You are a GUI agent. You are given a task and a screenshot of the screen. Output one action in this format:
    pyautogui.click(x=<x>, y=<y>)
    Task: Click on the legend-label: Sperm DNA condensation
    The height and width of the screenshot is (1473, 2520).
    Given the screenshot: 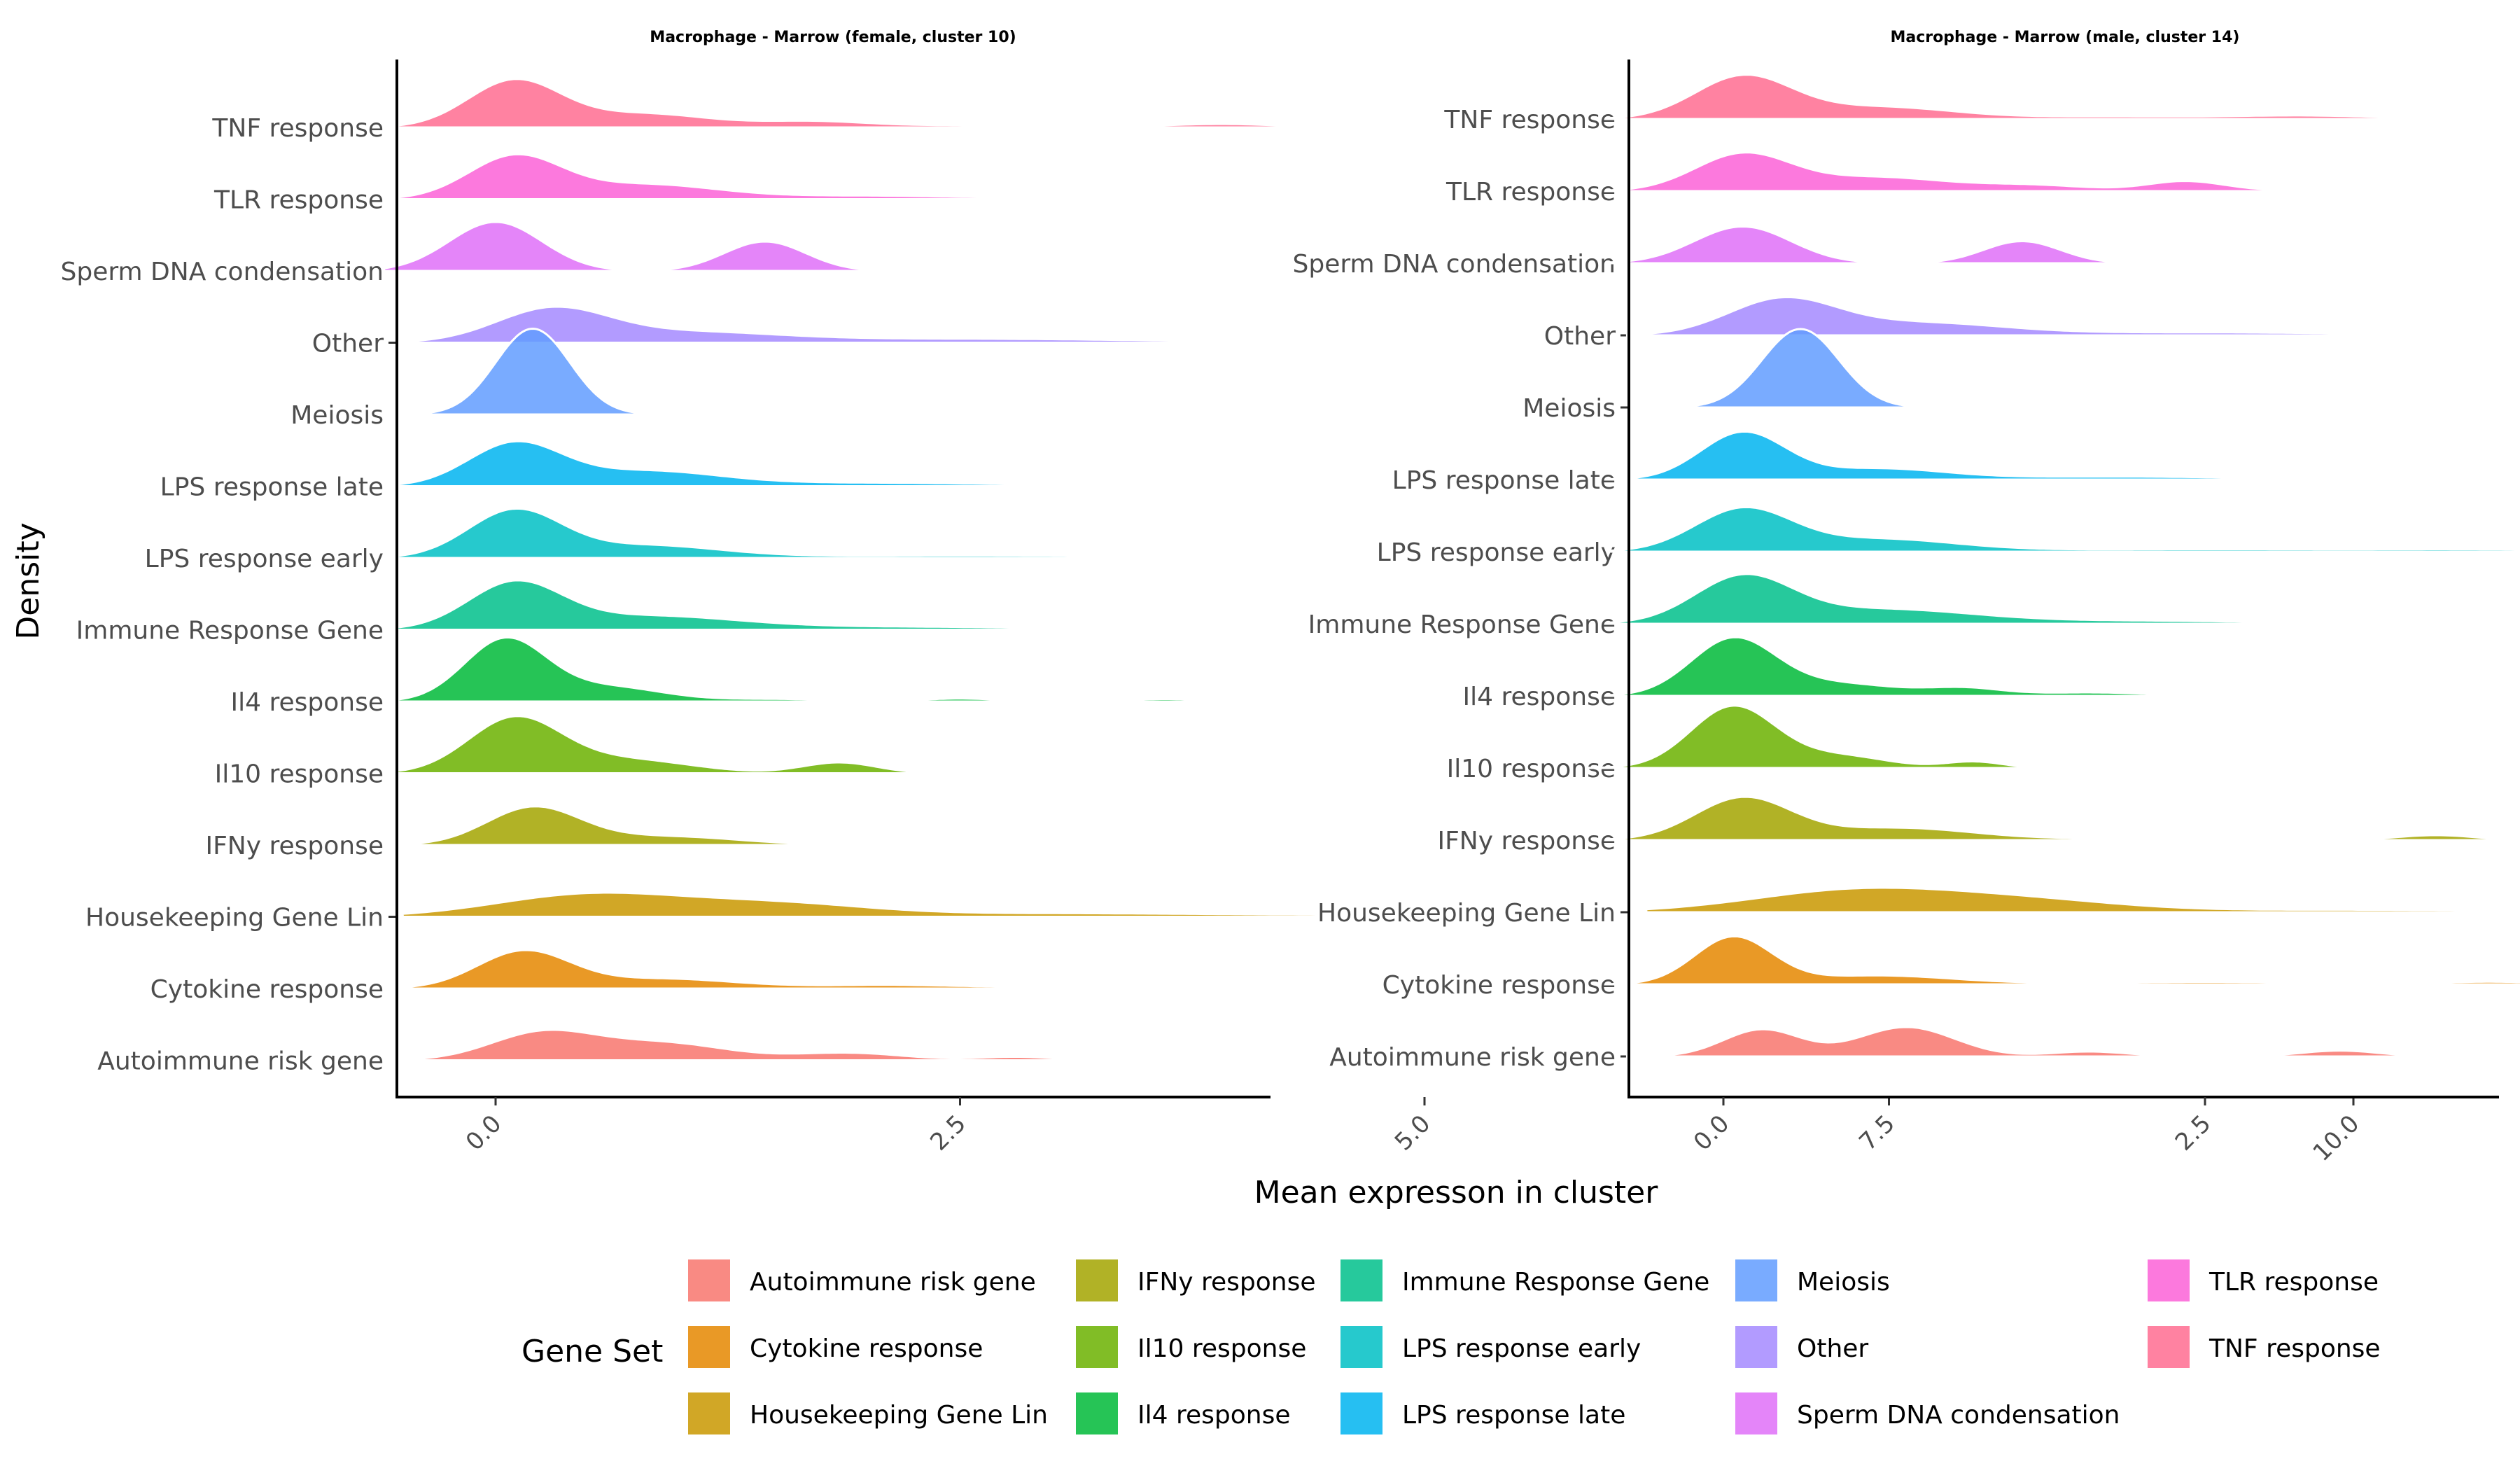 What is the action you would take?
    pyautogui.click(x=1958, y=1415)
    